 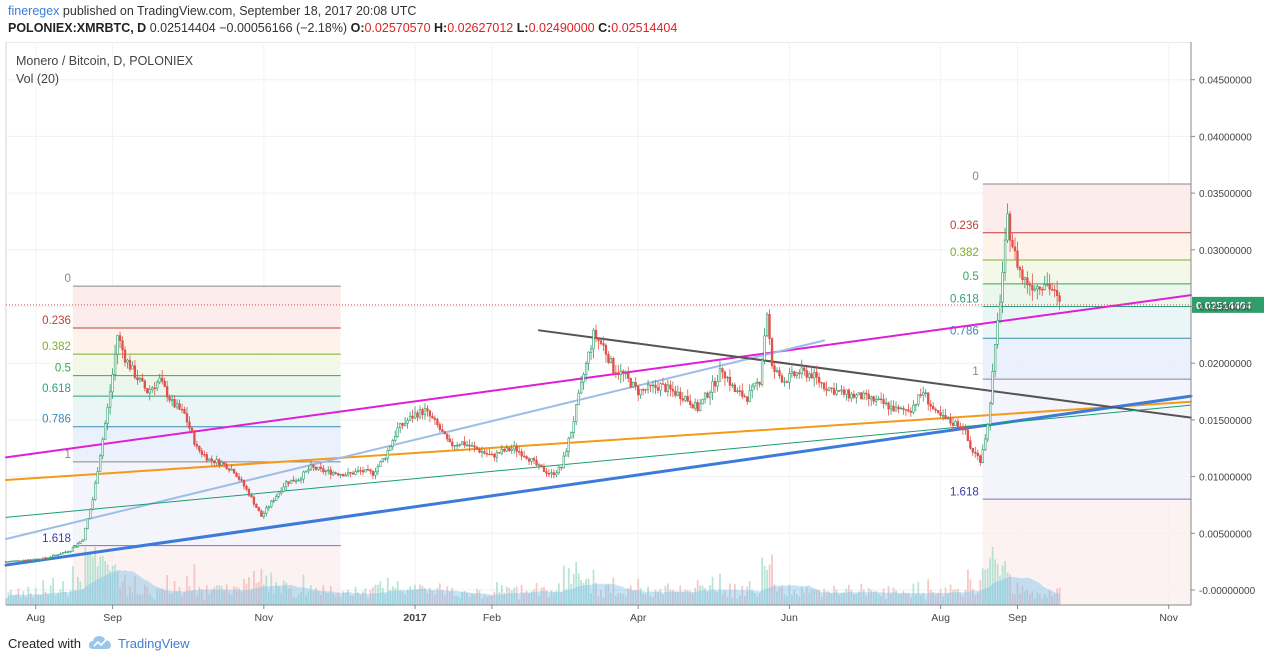 I want to click on fib-2017-level-label: 0.786, so click(x=964, y=331).